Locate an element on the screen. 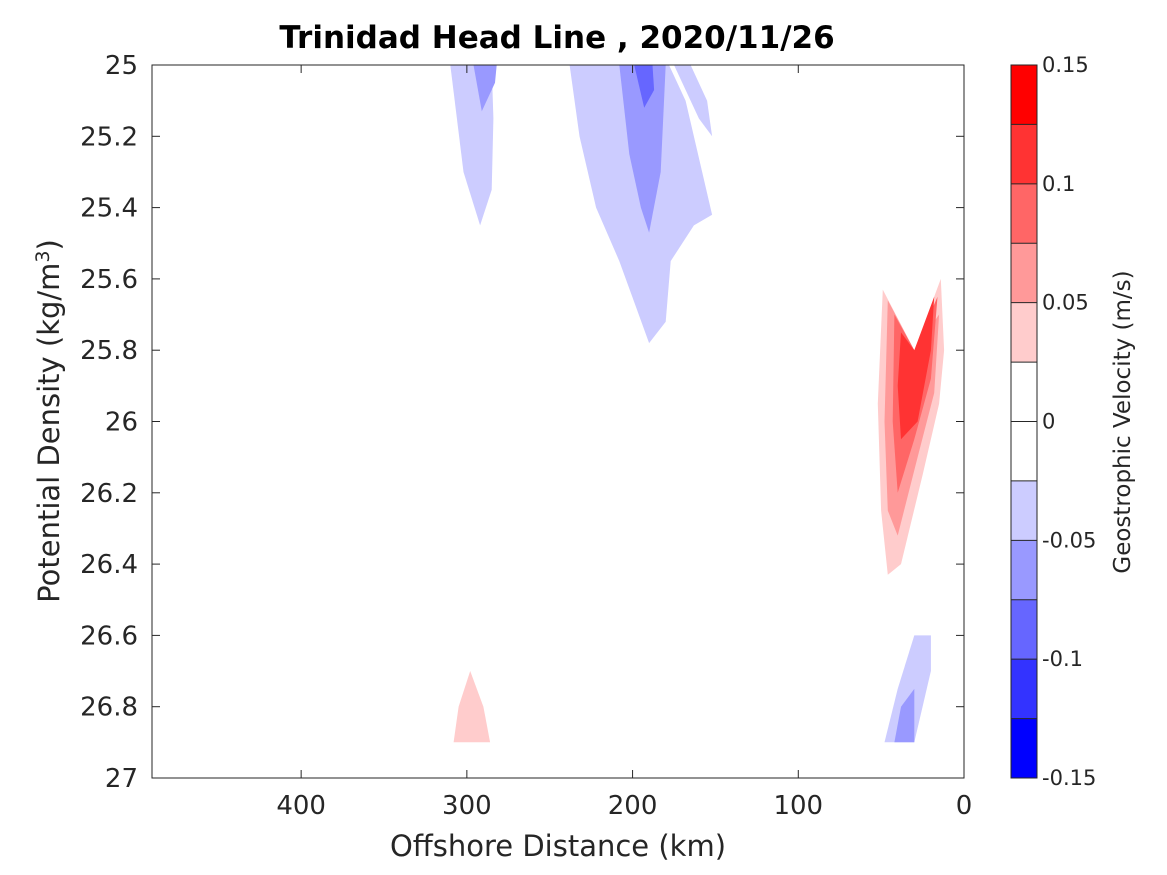  x-tick-label: 300 is located at coordinates (467, 806).